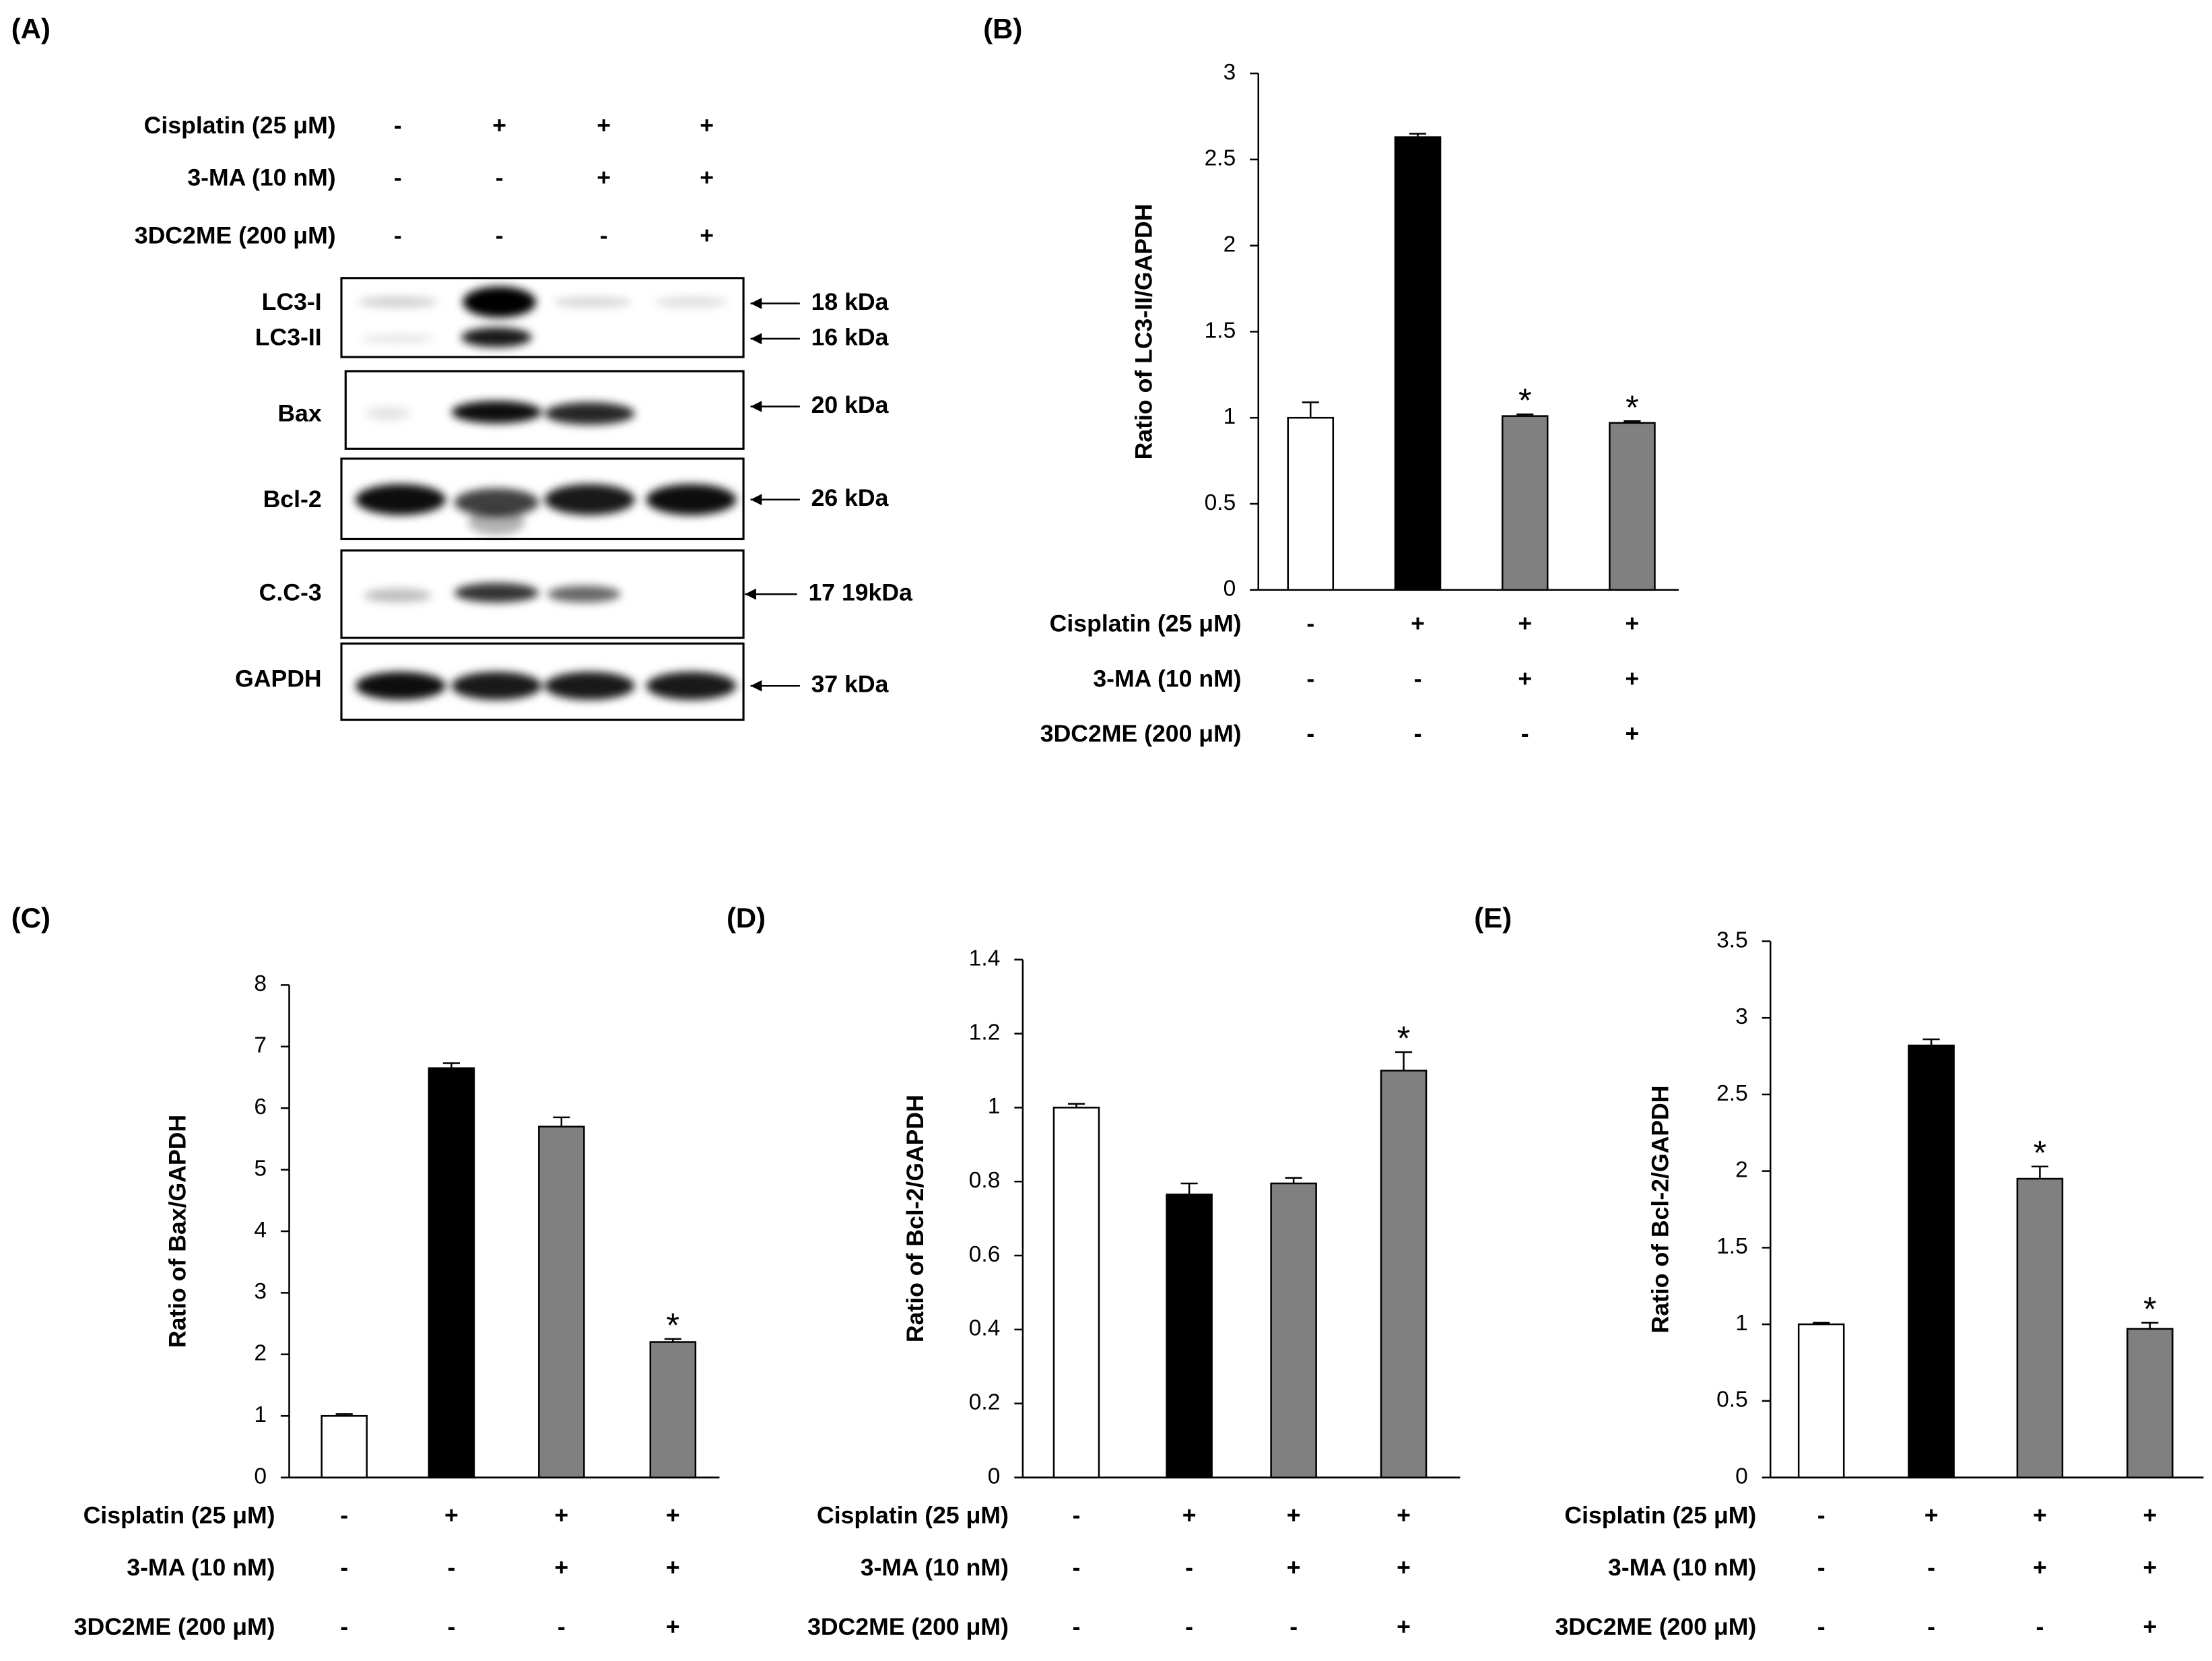  I want to click on panel-label: (E), so click(1493, 918).